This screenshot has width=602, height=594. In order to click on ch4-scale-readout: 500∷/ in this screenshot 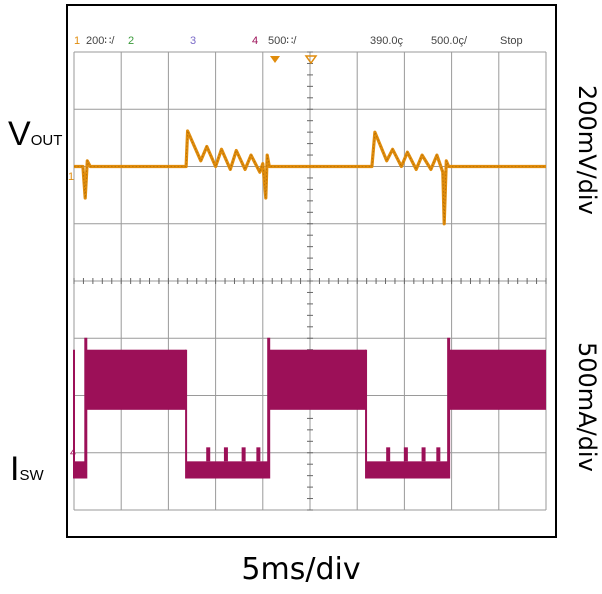, I will do `click(282, 41)`.